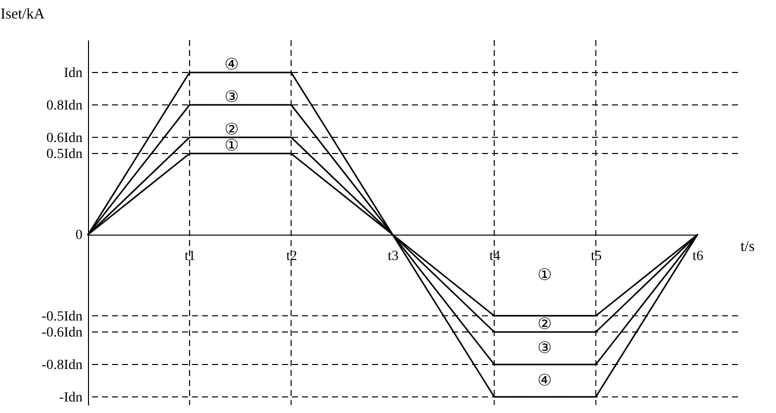  What do you see at coordinates (190, 256) in the screenshot?
I see `x-tick-label: t1` at bounding box center [190, 256].